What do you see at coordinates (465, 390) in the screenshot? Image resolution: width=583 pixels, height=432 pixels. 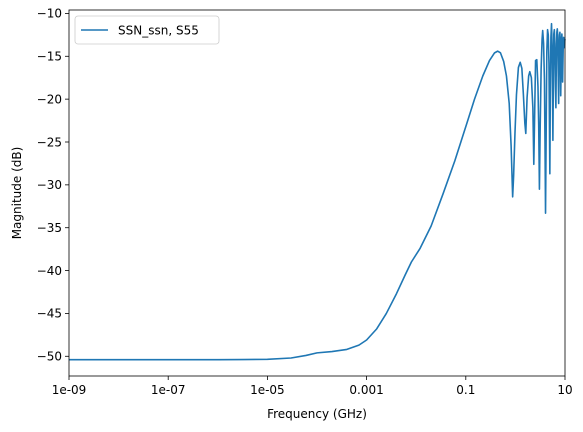 I see `x-tick-label: 0.1` at bounding box center [465, 390].